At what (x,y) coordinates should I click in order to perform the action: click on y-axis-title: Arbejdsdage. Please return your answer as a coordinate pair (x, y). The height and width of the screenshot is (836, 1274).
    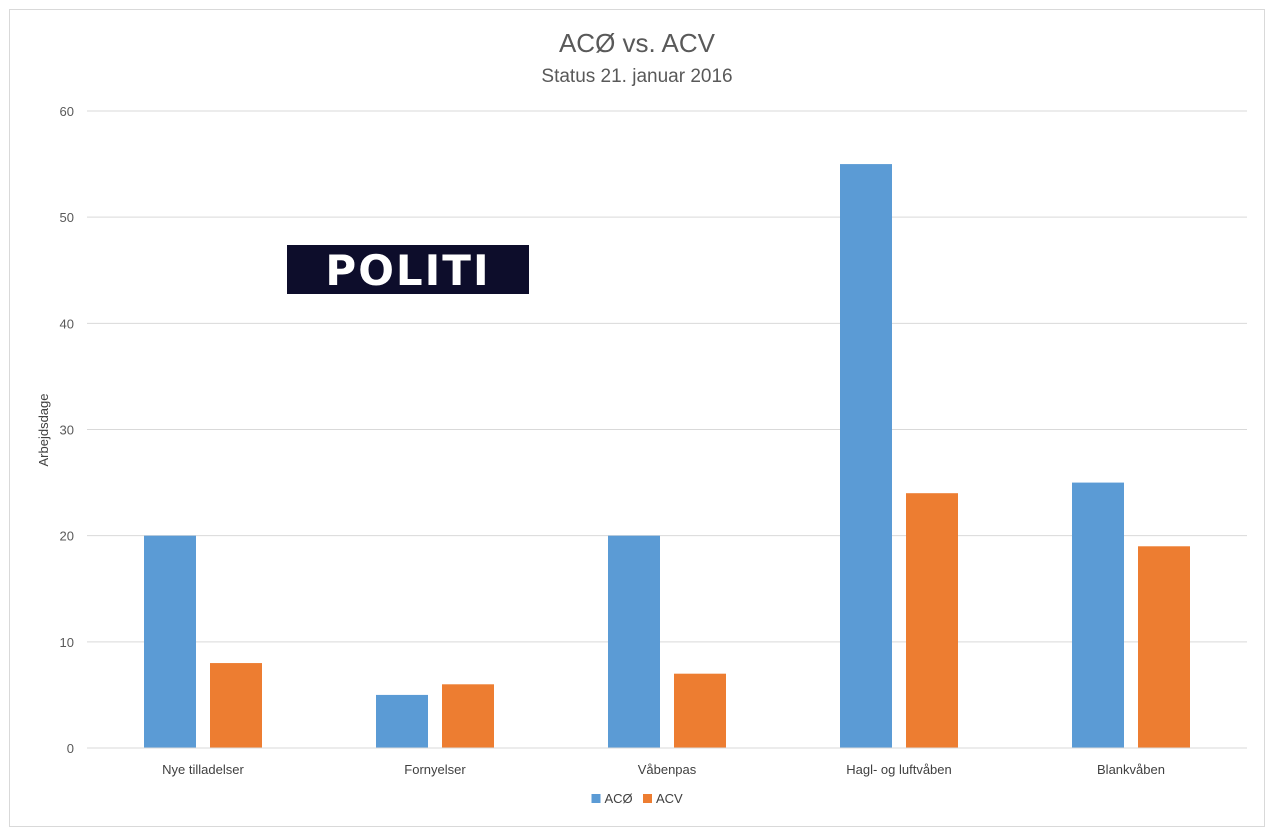
    Looking at the image, I should click on (43, 430).